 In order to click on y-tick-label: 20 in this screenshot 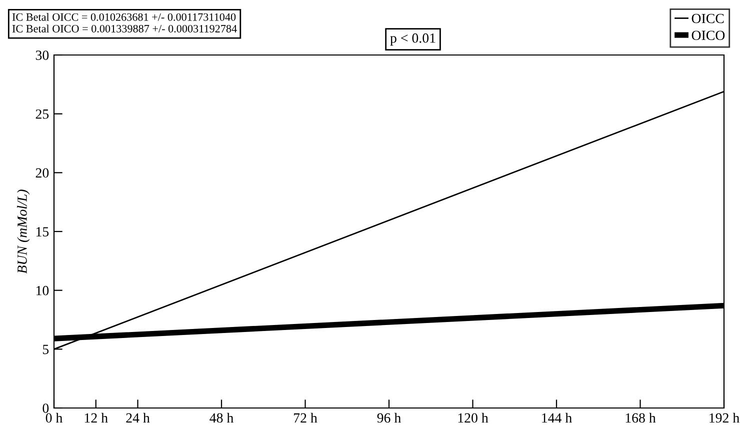, I will do `click(42, 173)`.